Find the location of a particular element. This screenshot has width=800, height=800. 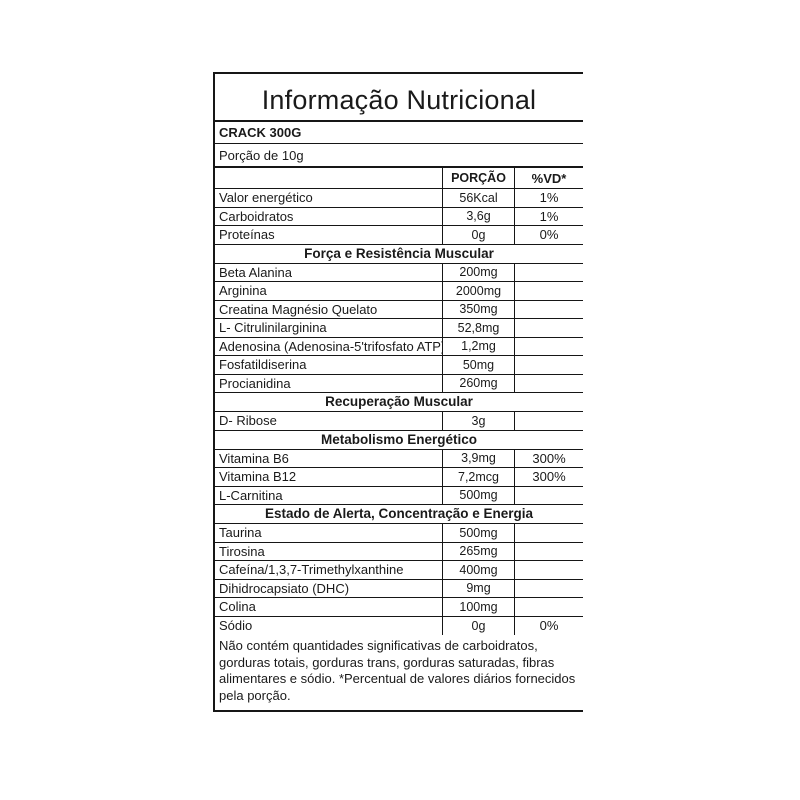

nutrient-name: Beta Alanina is located at coordinates (329, 272).